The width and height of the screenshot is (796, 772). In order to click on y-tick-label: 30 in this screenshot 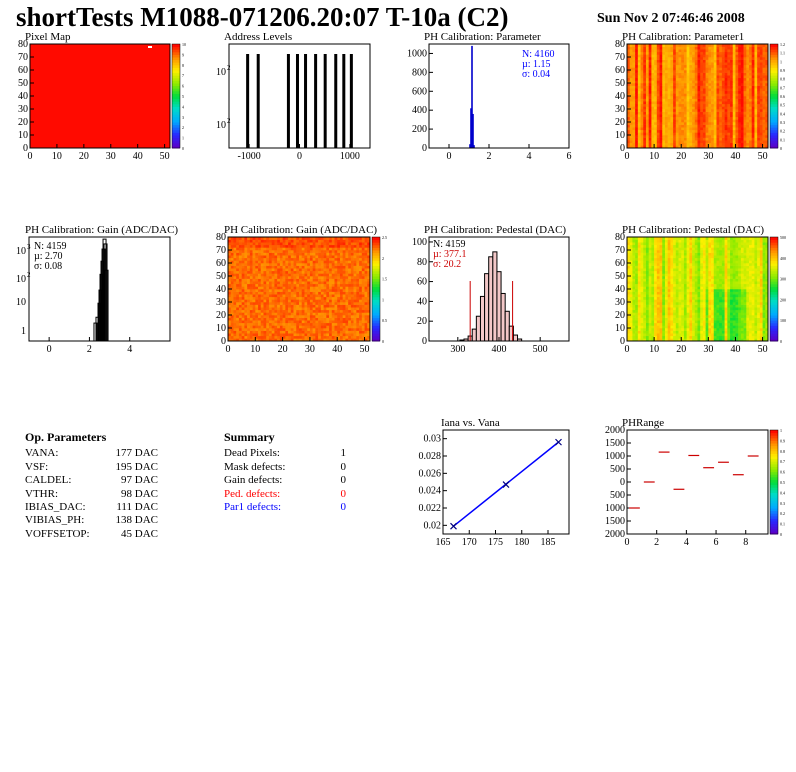, I will do `click(23, 109)`.